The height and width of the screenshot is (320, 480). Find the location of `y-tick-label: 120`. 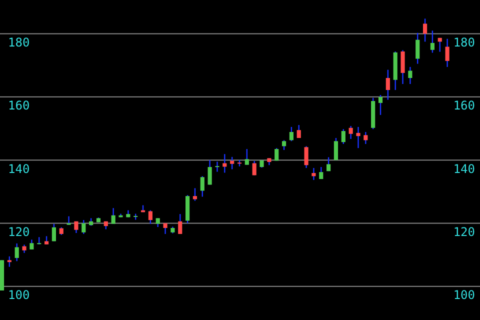

y-tick-label: 120 is located at coordinates (19, 232).